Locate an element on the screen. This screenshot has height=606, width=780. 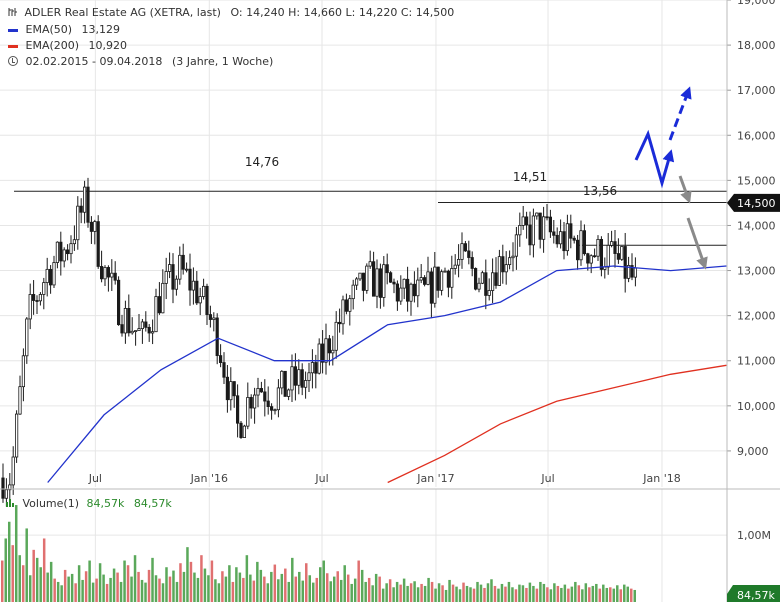
ema200-swatch is located at coordinates (13, 46).